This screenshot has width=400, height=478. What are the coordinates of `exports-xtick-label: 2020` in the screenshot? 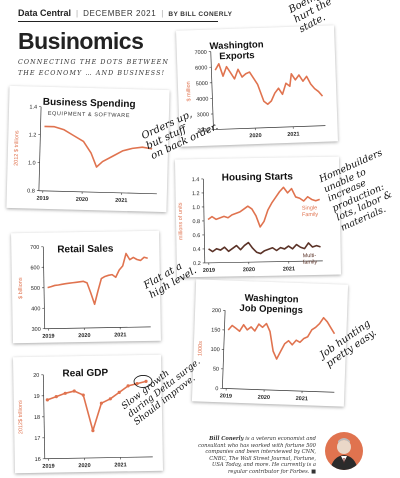 It's located at (255, 136).